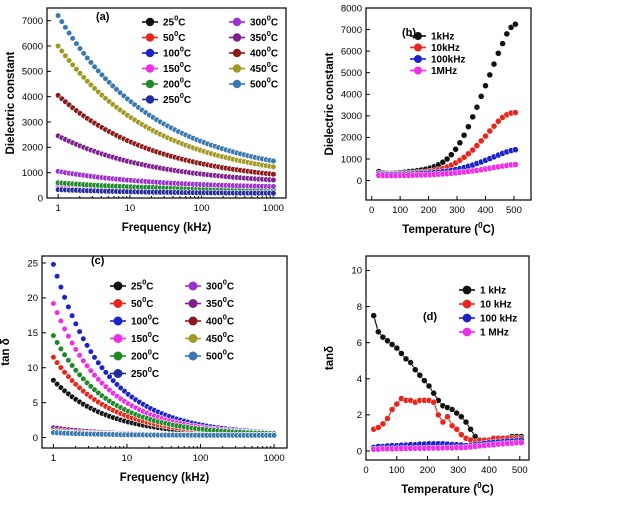 The width and height of the screenshot is (623, 505). Describe the element at coordinates (32, 97) in the screenshot. I see `y-tick-label: 4000` at that location.